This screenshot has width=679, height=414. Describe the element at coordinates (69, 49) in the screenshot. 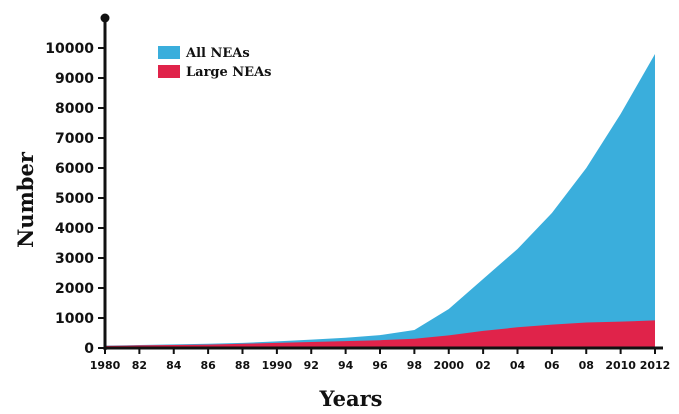

I see `y-tick-label: 10000` at that location.